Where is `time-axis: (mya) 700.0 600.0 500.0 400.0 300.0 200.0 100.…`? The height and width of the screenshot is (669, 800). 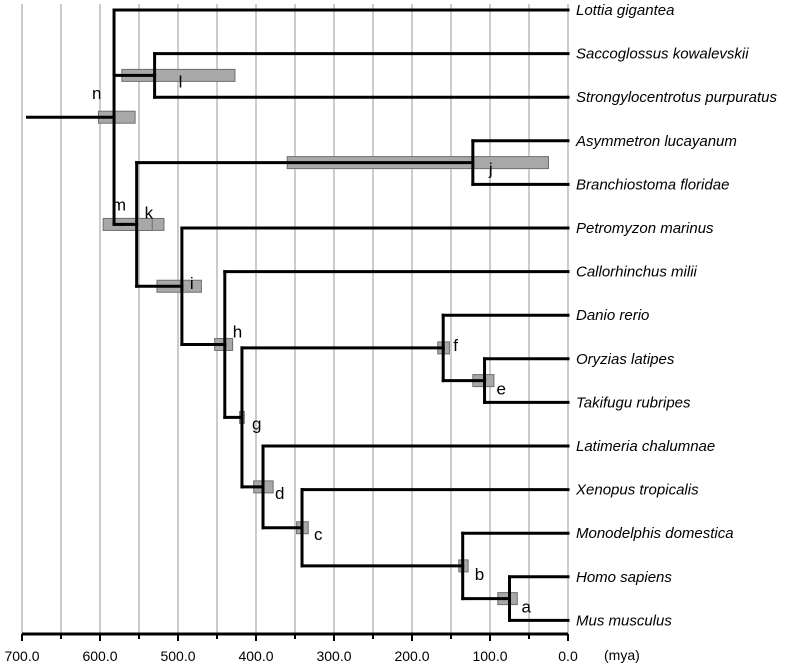 time-axis: (mya) 700.0 600.0 500.0 400.0 300.0 200.0 100.… is located at coordinates (322, 648).